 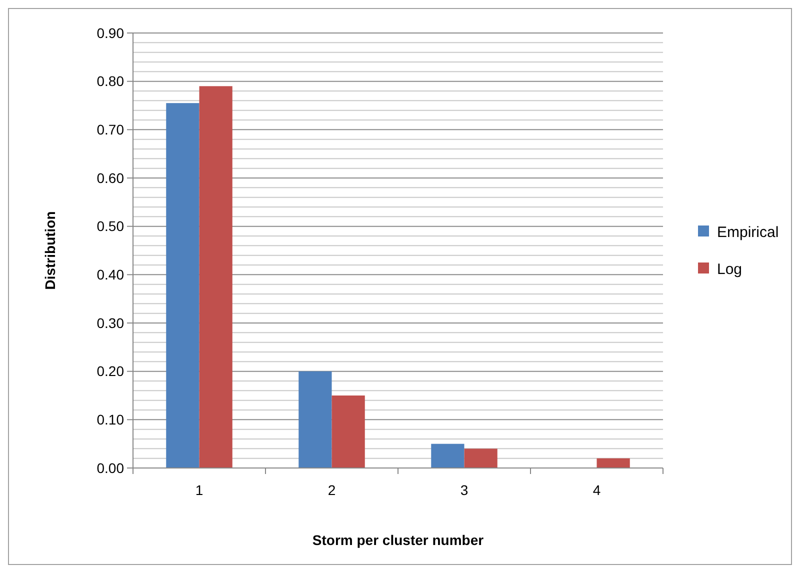 I want to click on x-tick-label: 1, so click(x=199, y=490).